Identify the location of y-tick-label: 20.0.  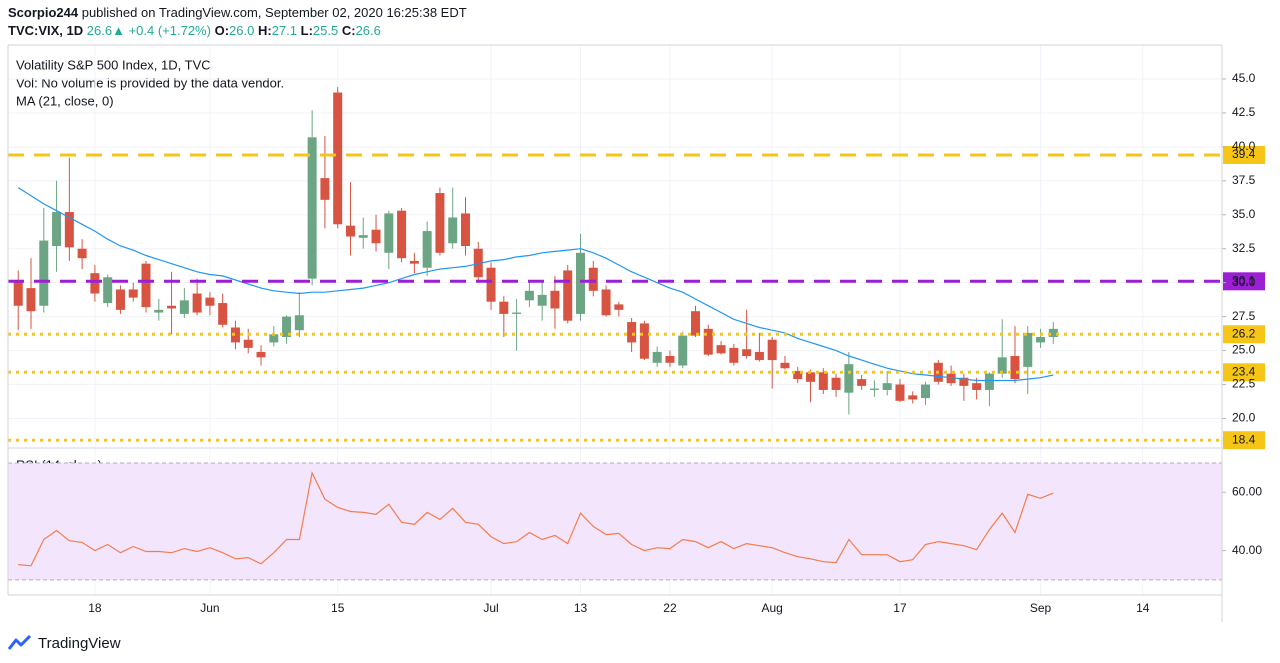
(1244, 418).